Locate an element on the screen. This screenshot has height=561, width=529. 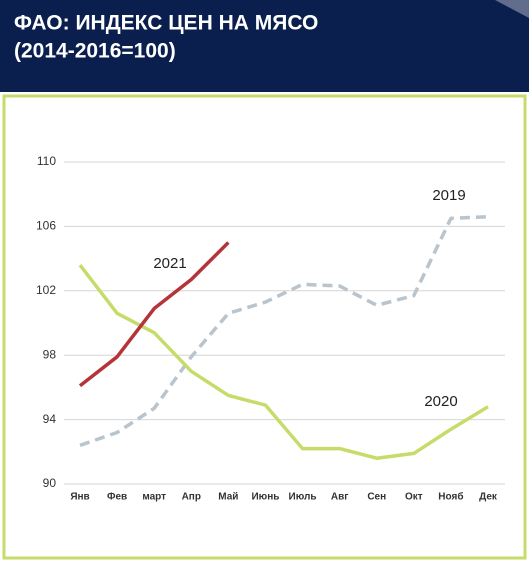
x-tick-label: Нояб is located at coordinates (450, 497).